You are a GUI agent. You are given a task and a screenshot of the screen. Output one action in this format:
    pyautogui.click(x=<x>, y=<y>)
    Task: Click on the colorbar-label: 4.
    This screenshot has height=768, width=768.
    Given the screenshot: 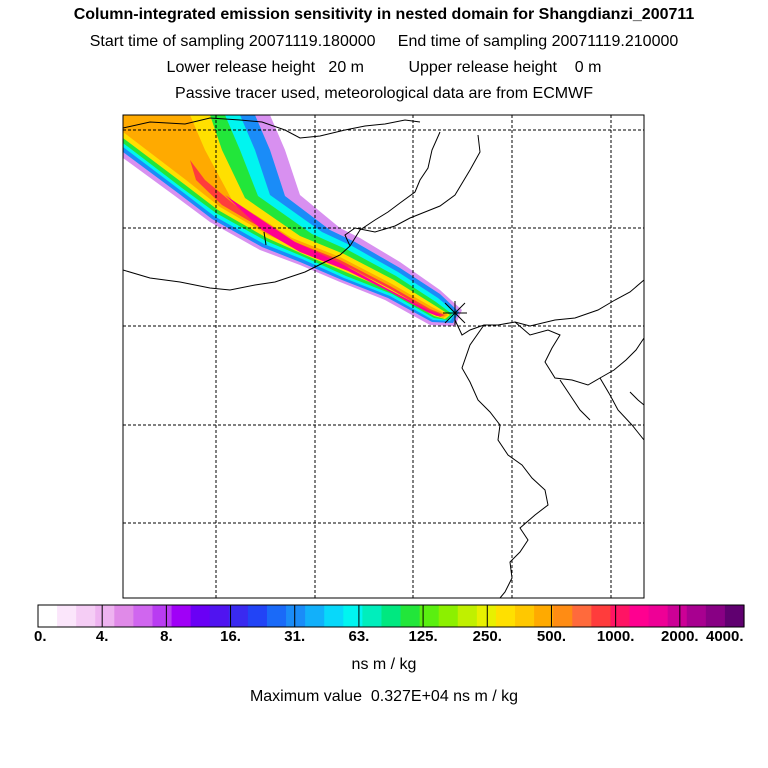 What is the action you would take?
    pyautogui.click(x=102, y=636)
    